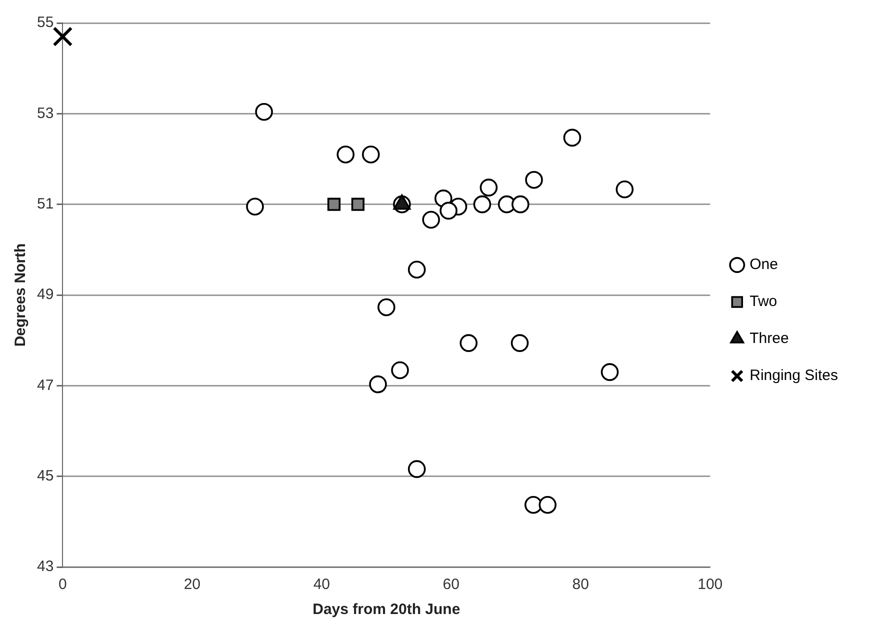  What do you see at coordinates (580, 585) in the screenshot?
I see `x-tick-label: 80` at bounding box center [580, 585].